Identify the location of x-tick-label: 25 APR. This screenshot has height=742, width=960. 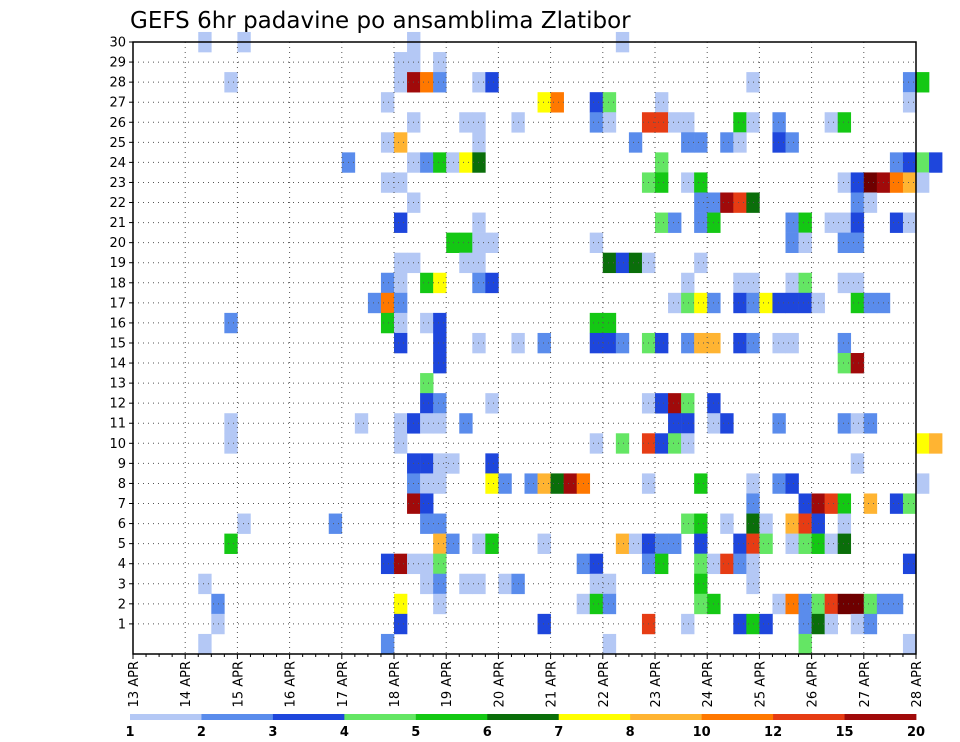
(760, 684).